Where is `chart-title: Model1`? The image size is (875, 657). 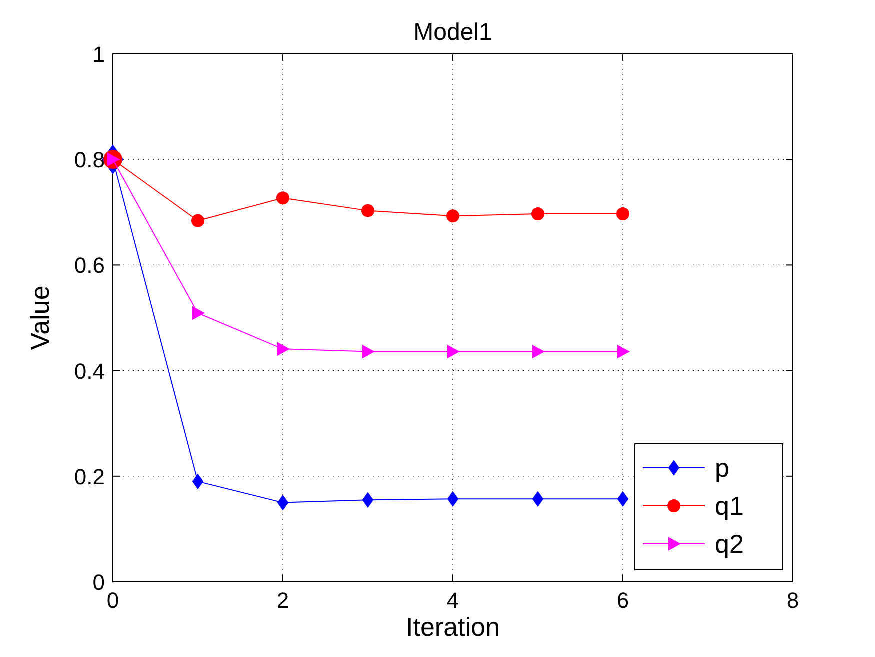
chart-title: Model1 is located at coordinates (453, 32).